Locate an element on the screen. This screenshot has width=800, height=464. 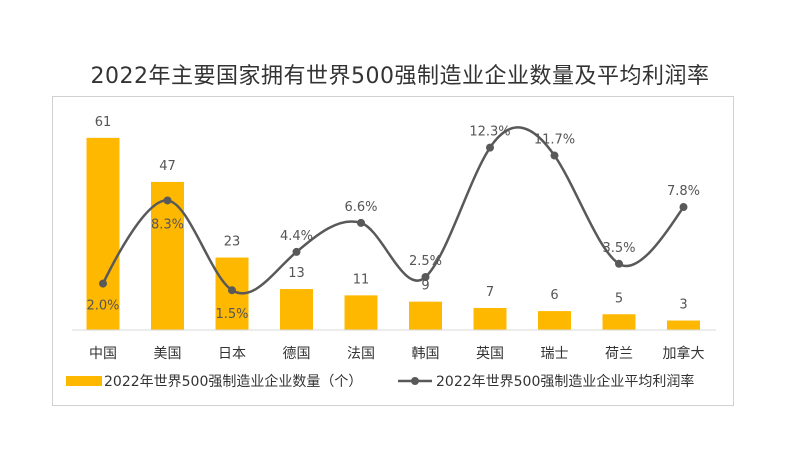
category-label-8: 荷兰 is located at coordinates (619, 354).